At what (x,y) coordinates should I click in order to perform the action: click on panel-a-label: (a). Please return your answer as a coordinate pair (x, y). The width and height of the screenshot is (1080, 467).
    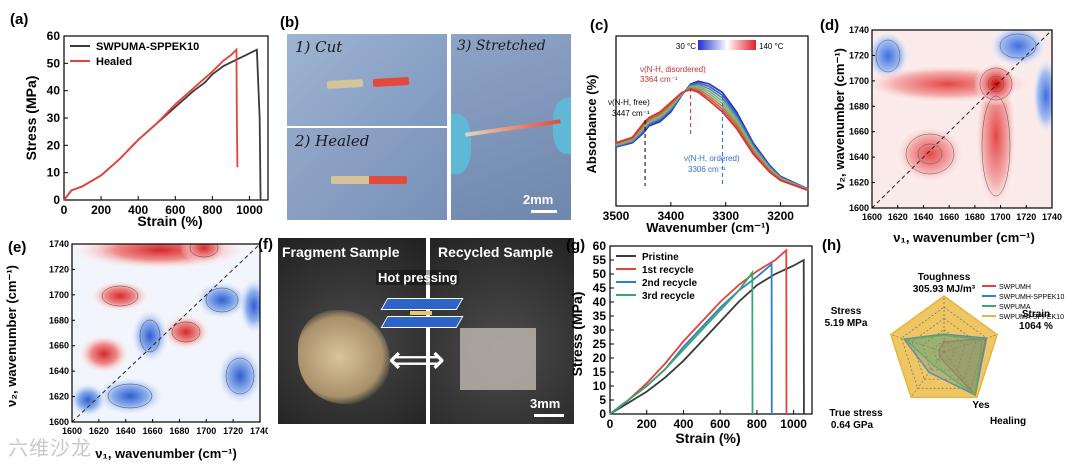
    Looking at the image, I should click on (19, 19).